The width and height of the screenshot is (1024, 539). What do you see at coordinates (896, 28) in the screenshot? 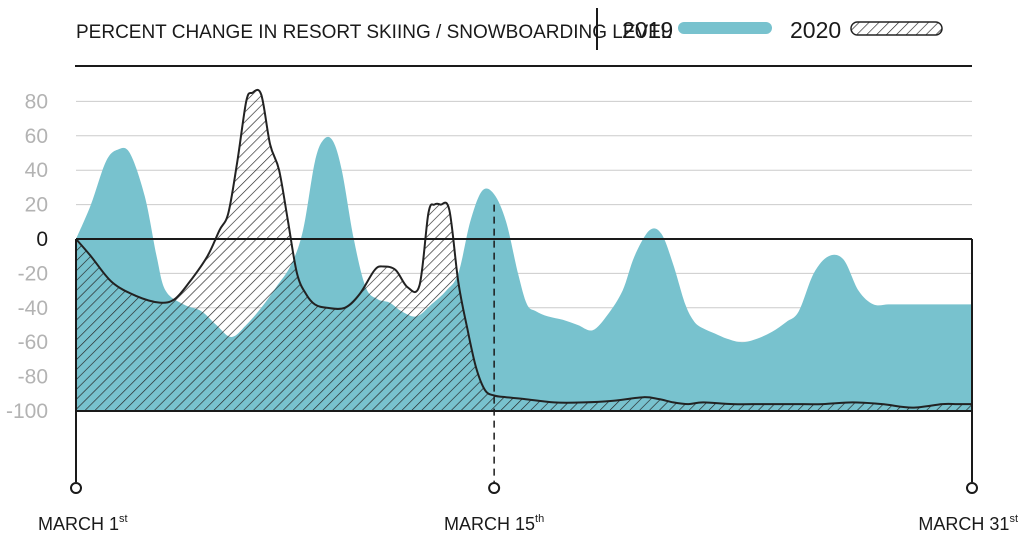
I see `legend-swatch-2020` at bounding box center [896, 28].